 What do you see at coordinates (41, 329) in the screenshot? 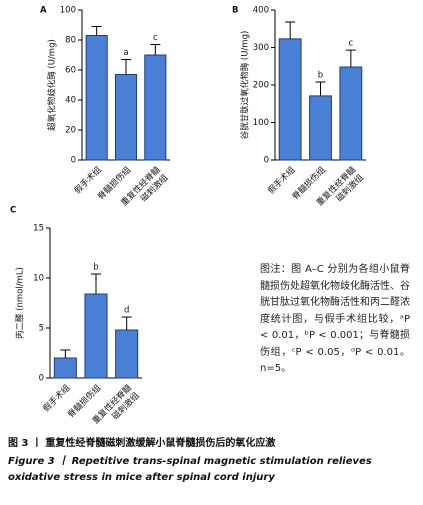
I see `y-tick-label: 5` at bounding box center [41, 329].